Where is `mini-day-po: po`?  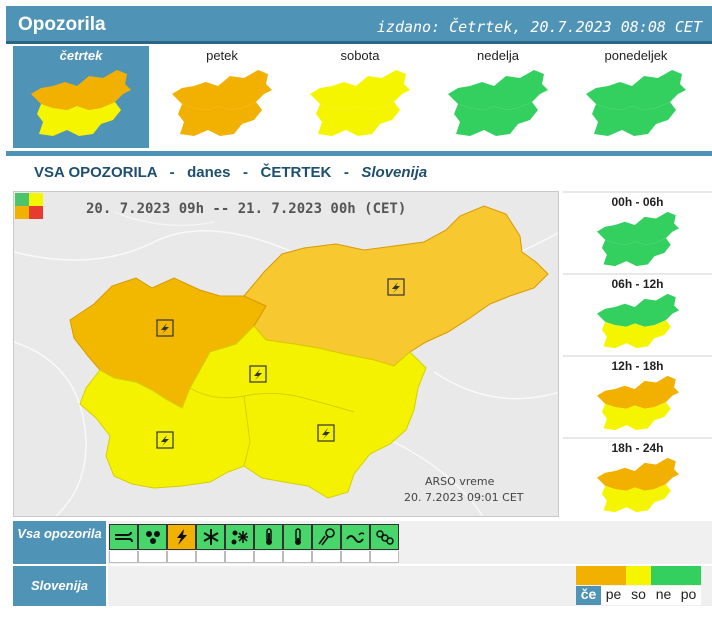 mini-day-po: po is located at coordinates (688, 595).